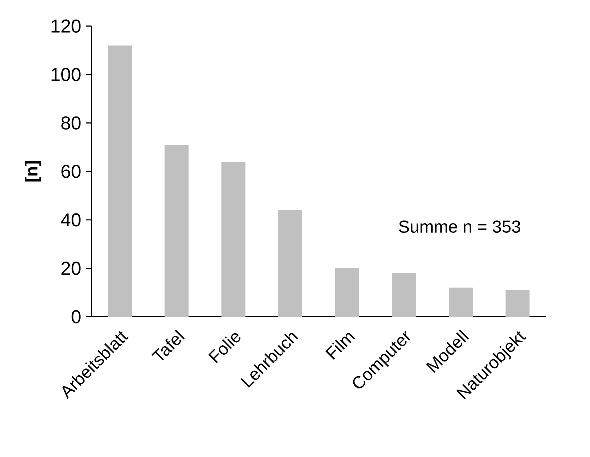 The width and height of the screenshot is (590, 457). I want to click on y-tick-label: 100, so click(66, 75).